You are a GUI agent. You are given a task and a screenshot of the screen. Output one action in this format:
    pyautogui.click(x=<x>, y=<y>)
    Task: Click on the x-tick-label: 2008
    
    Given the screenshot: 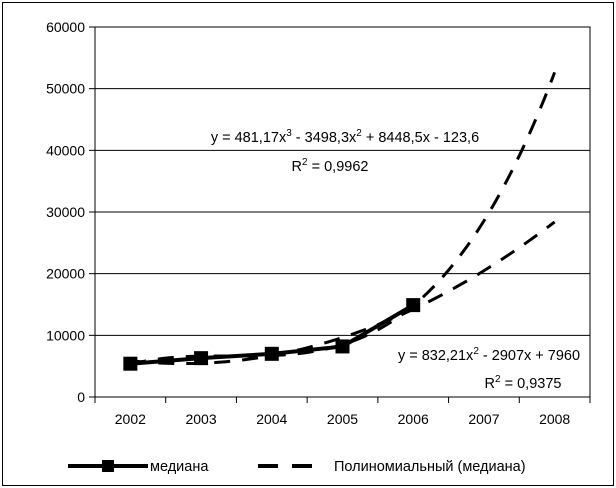 What is the action you would take?
    pyautogui.click(x=554, y=419)
    